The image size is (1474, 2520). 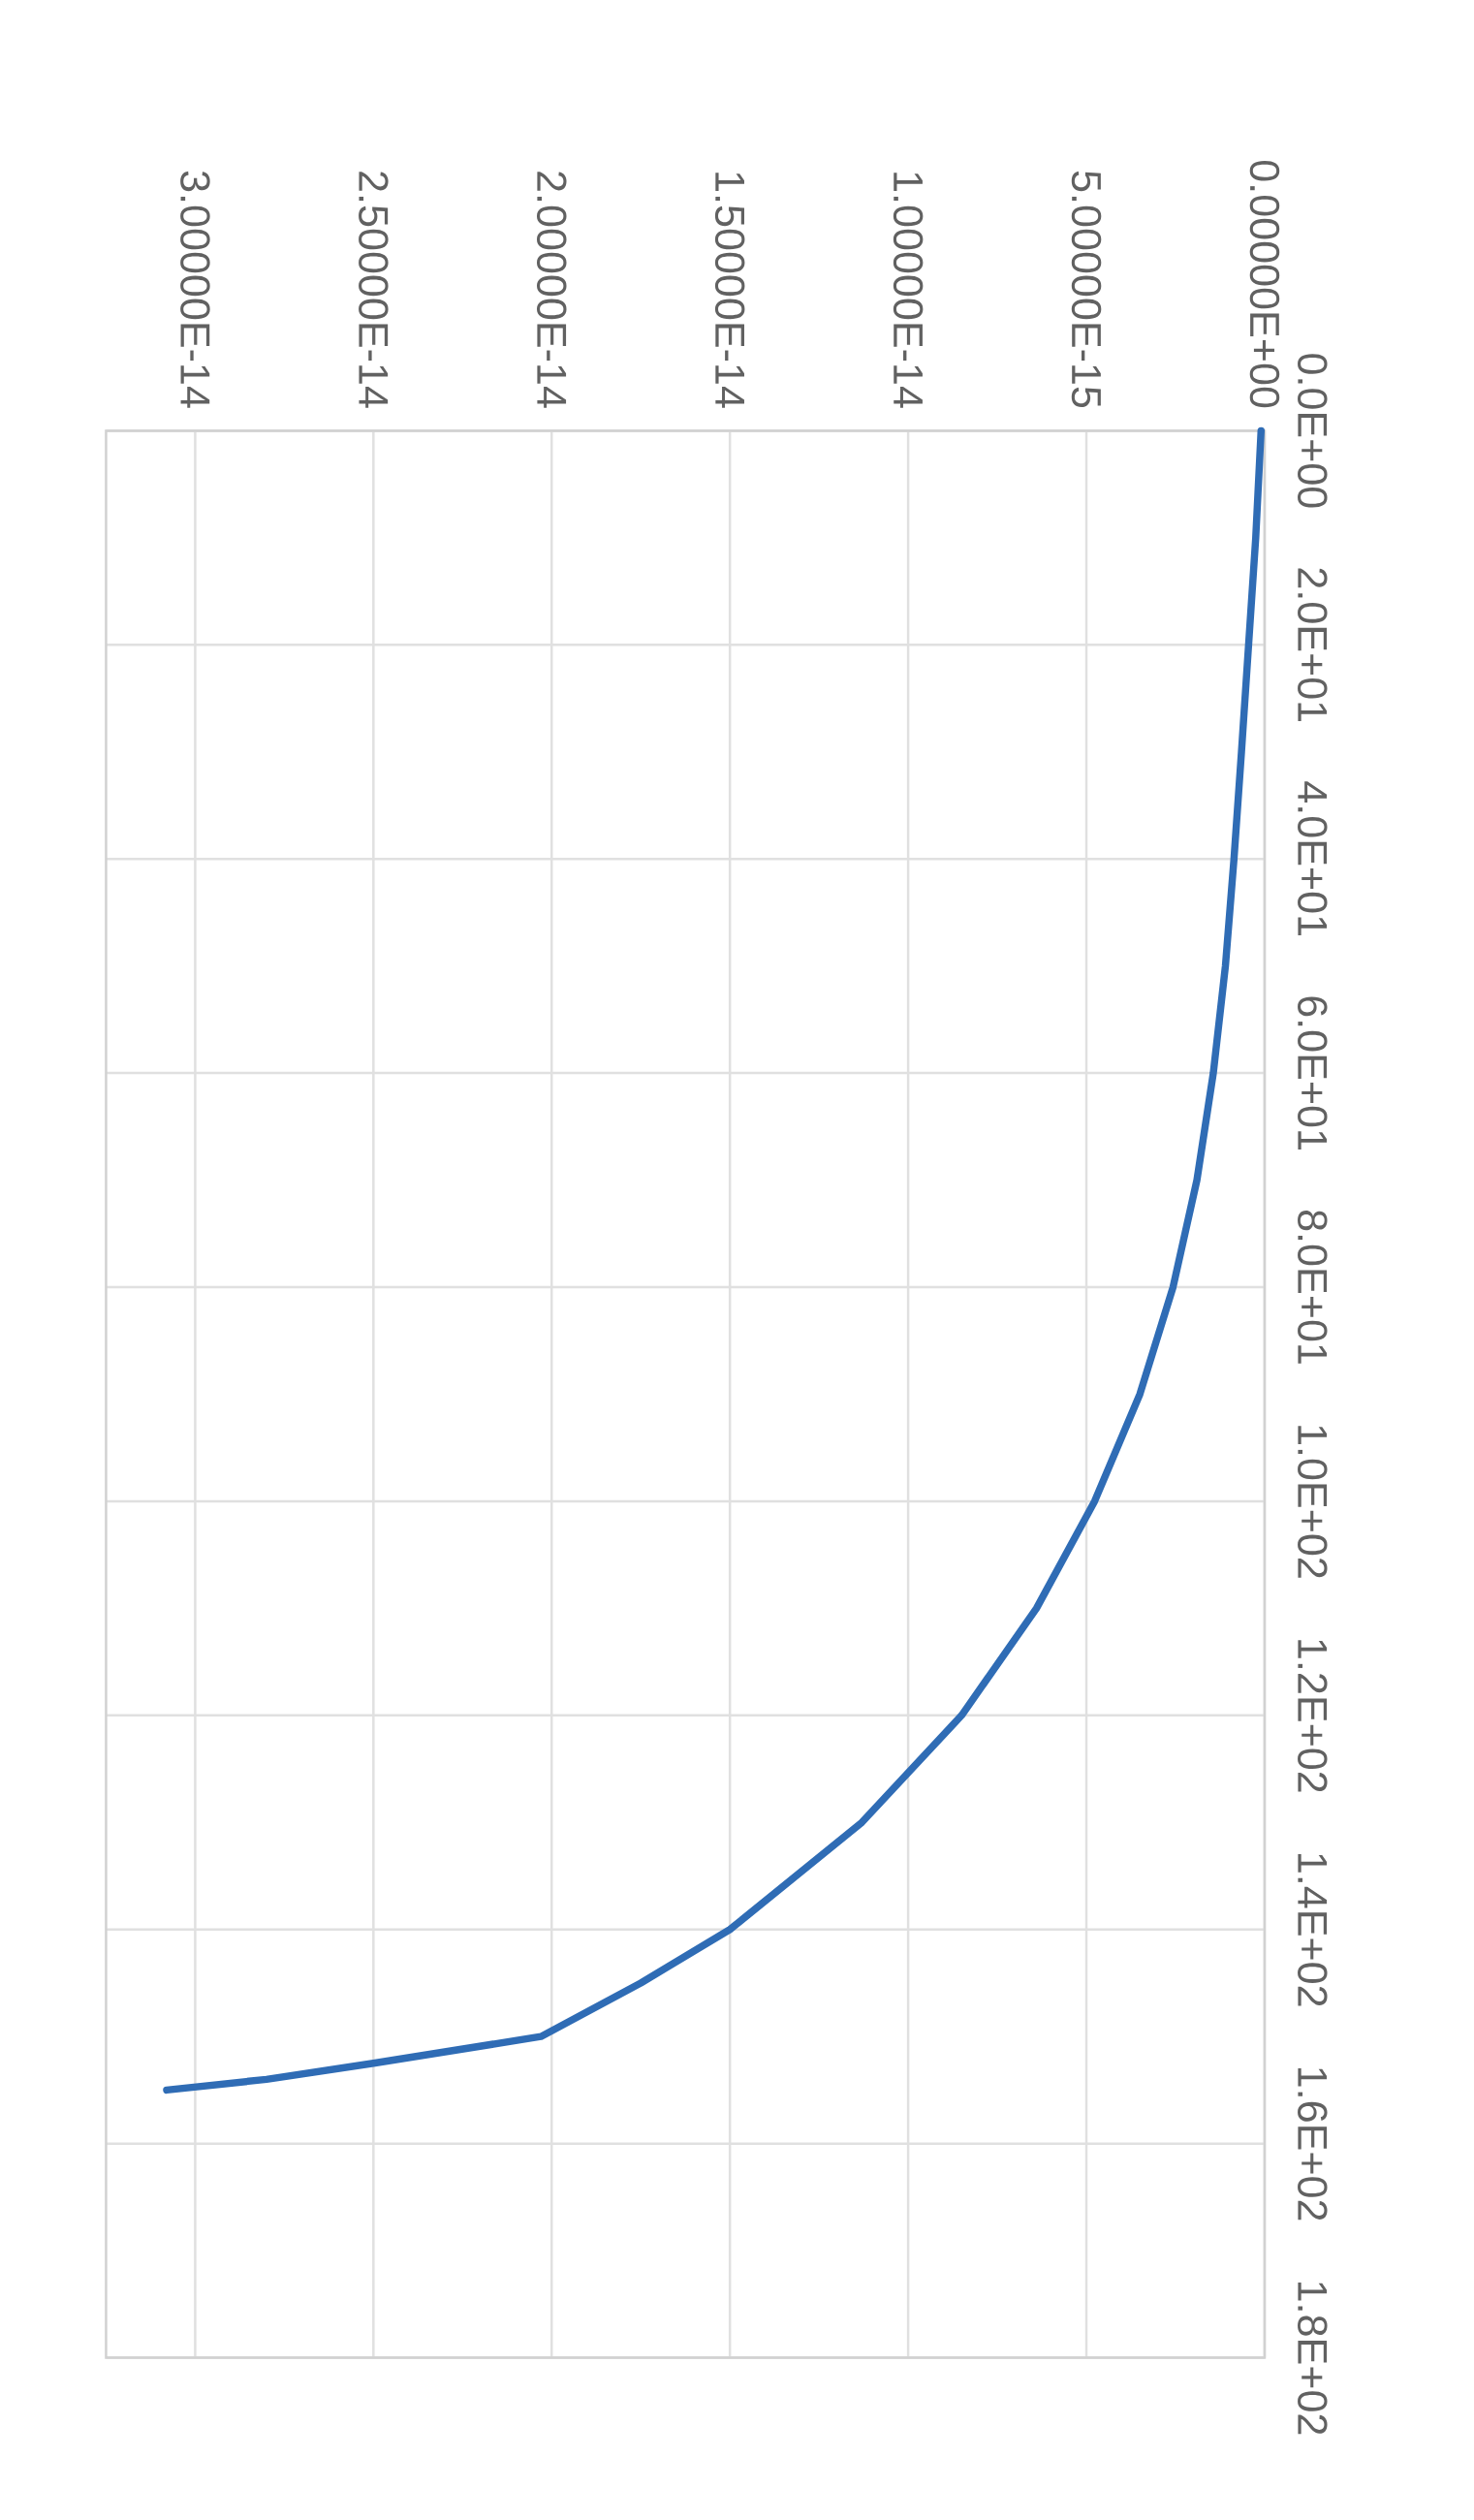 What do you see at coordinates (1313, 1073) in the screenshot?
I see `y-tick-label: 6.0E+01` at bounding box center [1313, 1073].